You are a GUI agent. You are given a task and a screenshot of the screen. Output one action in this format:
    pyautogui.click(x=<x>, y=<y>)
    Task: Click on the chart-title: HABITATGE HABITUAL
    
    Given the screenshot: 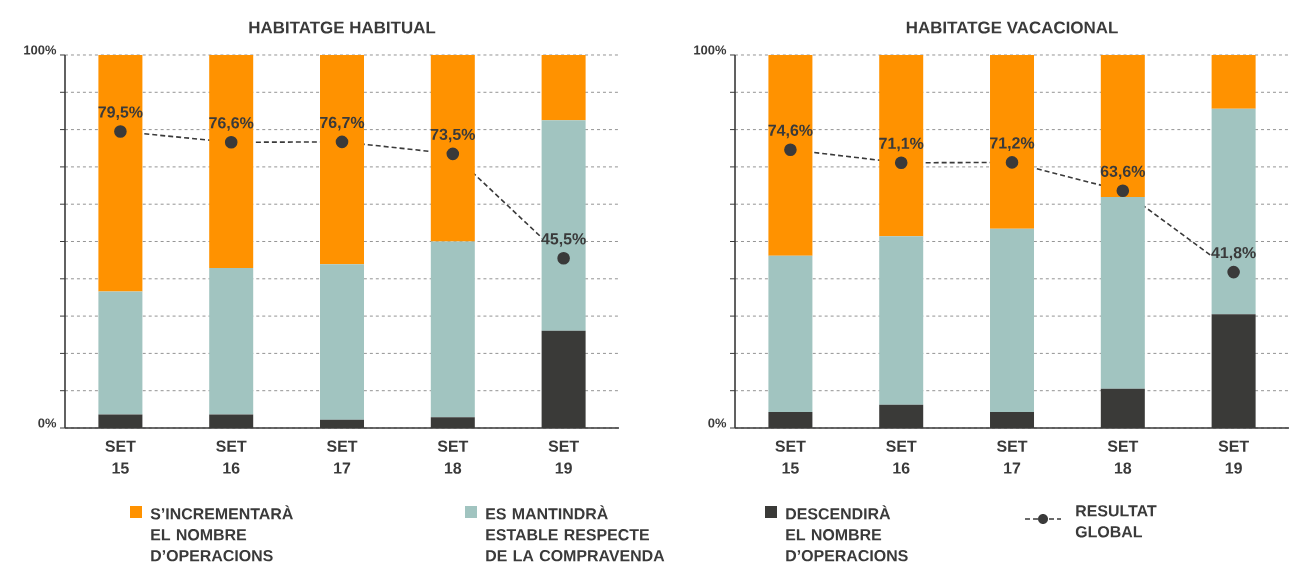 What is the action you would take?
    pyautogui.click(x=342, y=27)
    